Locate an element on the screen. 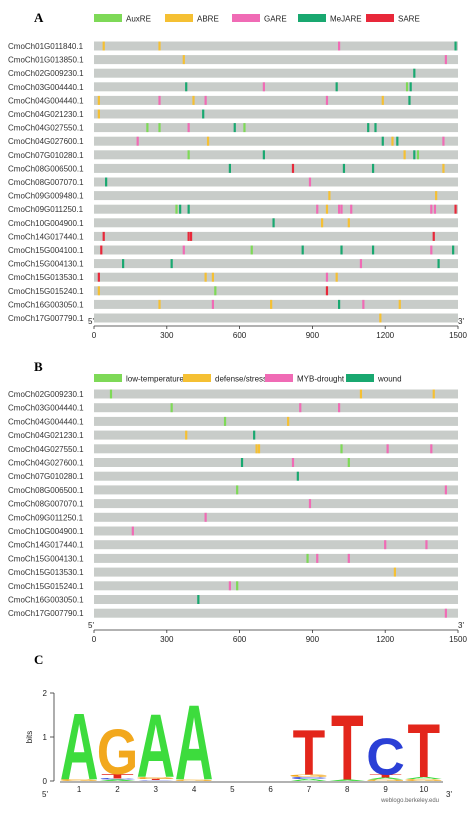 This screenshot has width=474, height=819. legend-swatch-abre is located at coordinates (179, 18).